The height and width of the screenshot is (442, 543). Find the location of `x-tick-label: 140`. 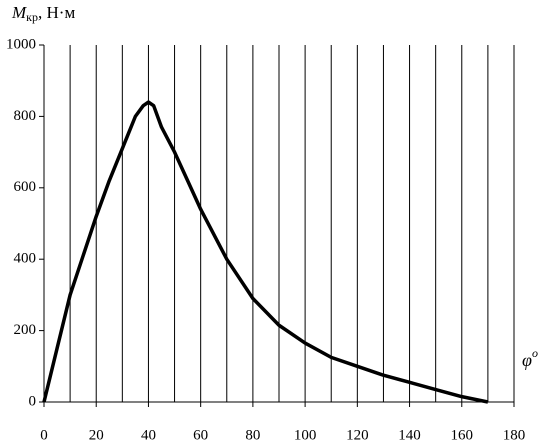

x-tick-label: 140 is located at coordinates (409, 434).